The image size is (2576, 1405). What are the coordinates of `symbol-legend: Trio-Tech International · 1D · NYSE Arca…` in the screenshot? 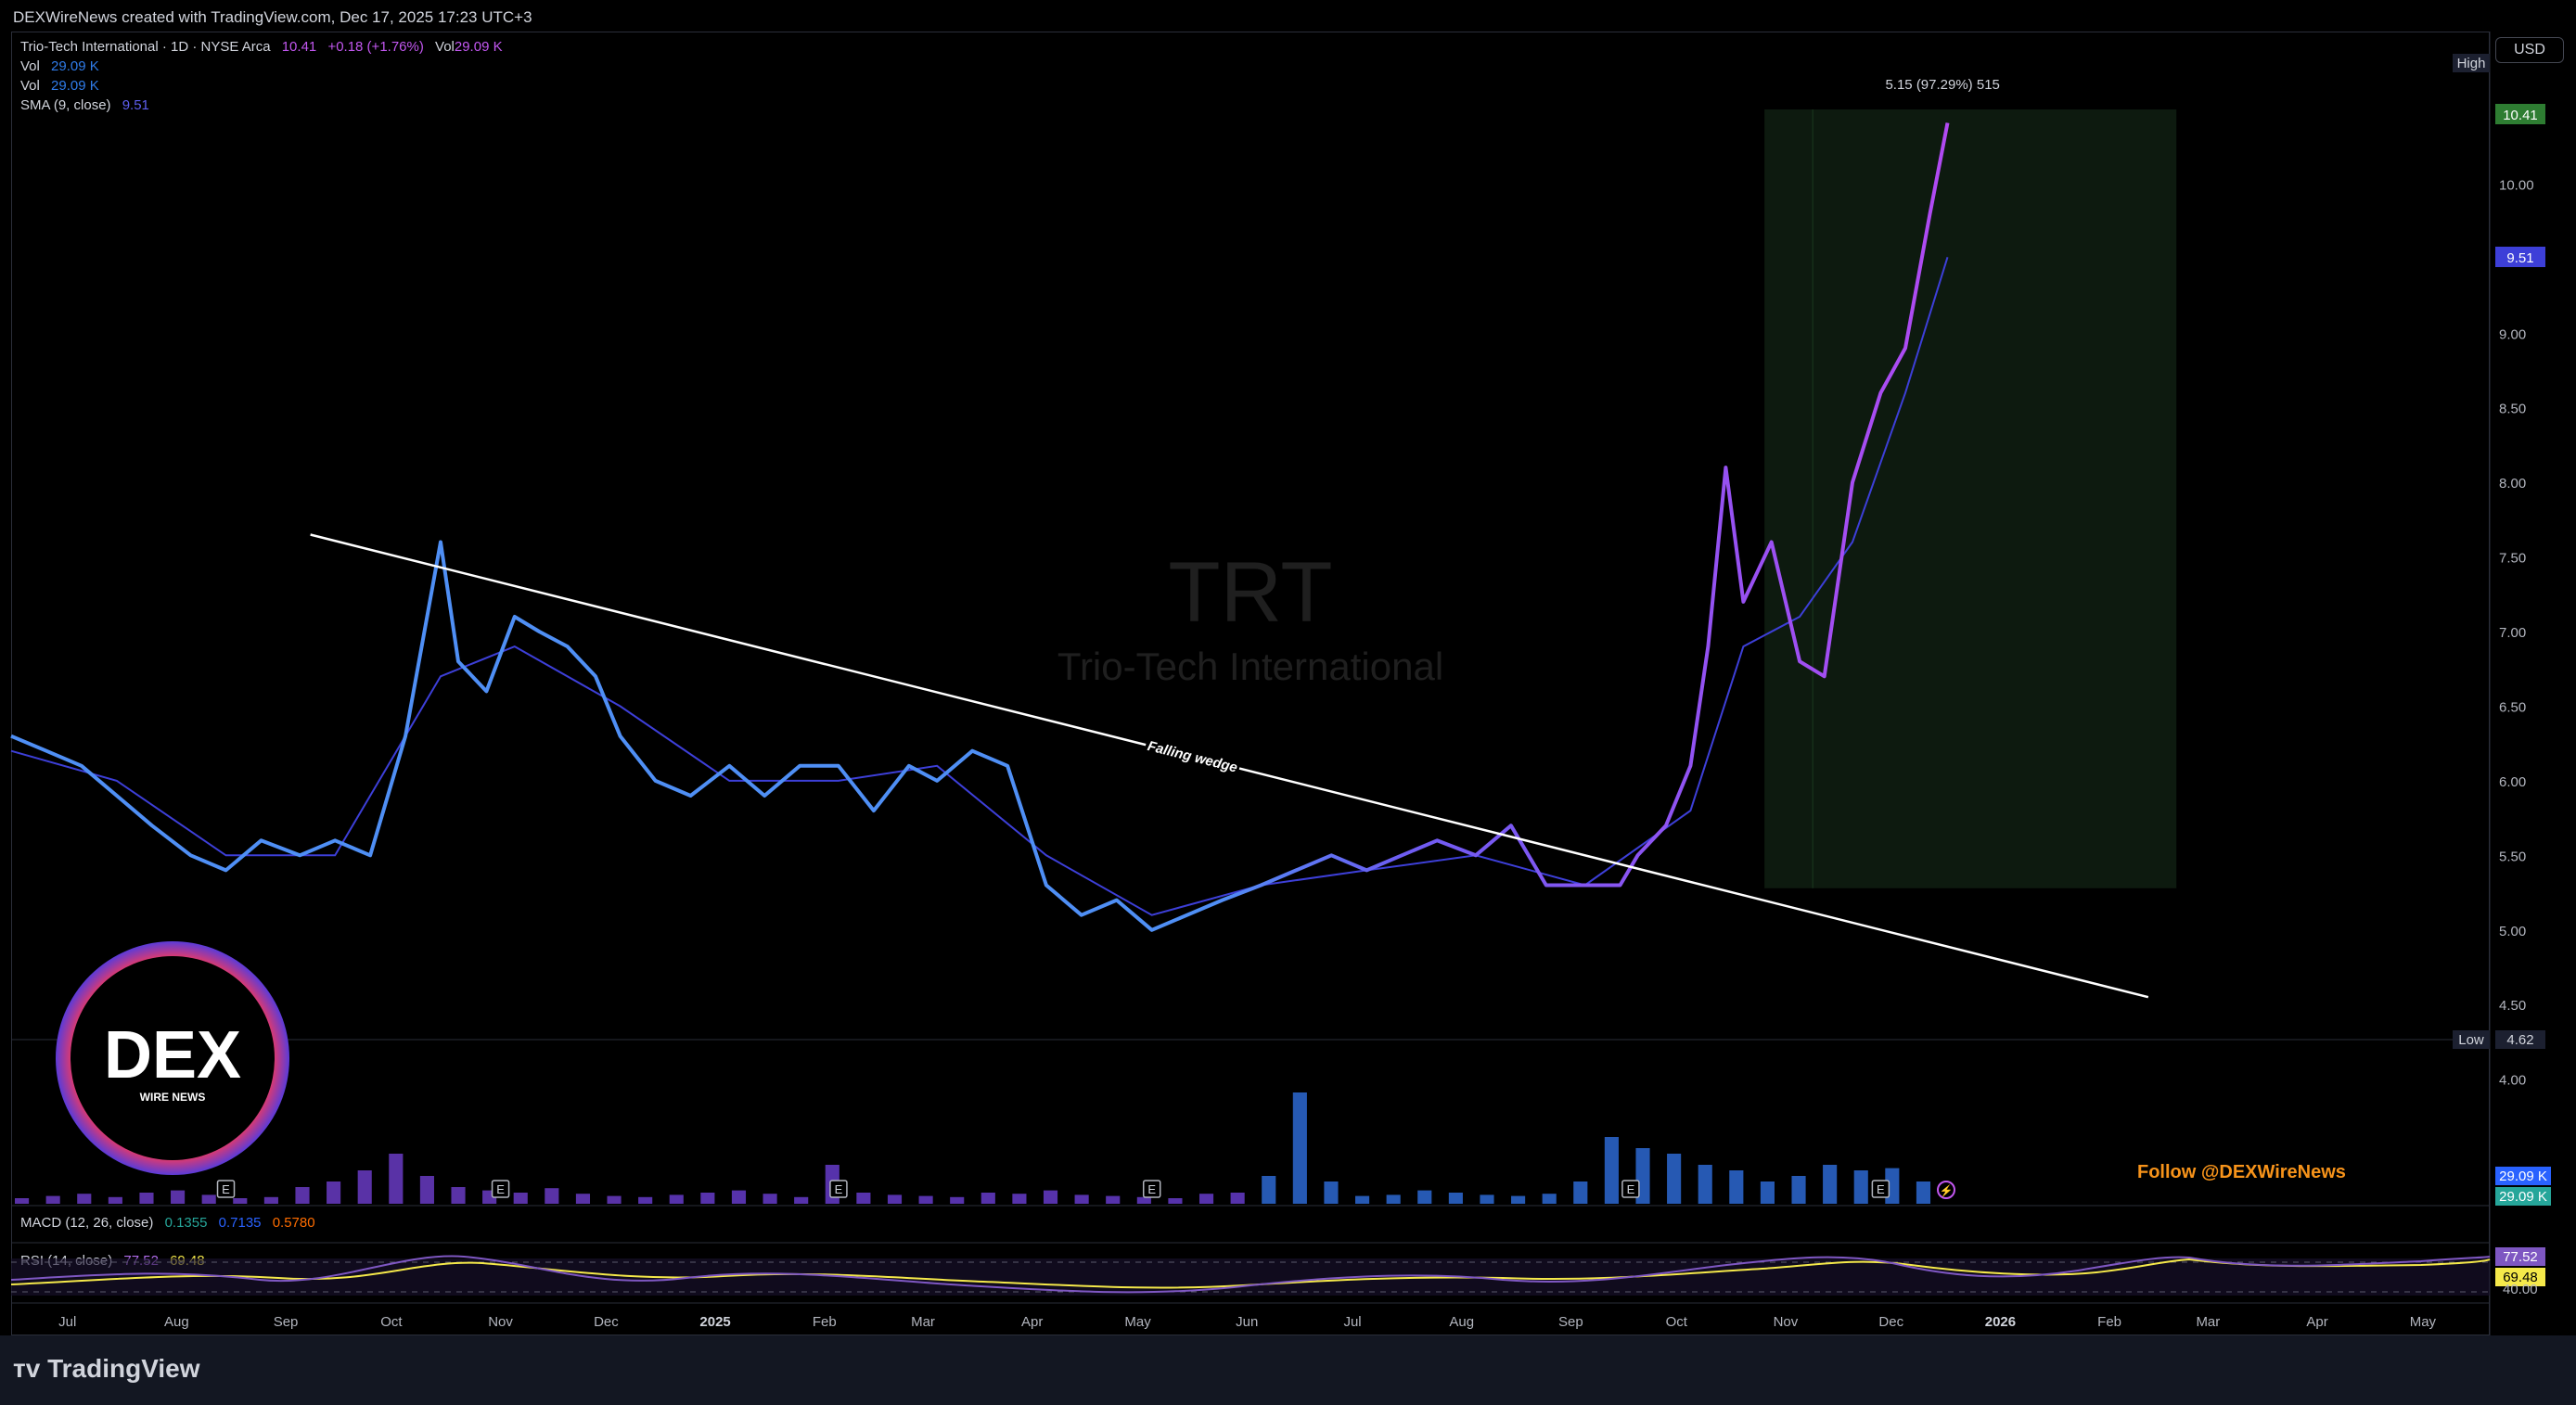 It's located at (261, 47).